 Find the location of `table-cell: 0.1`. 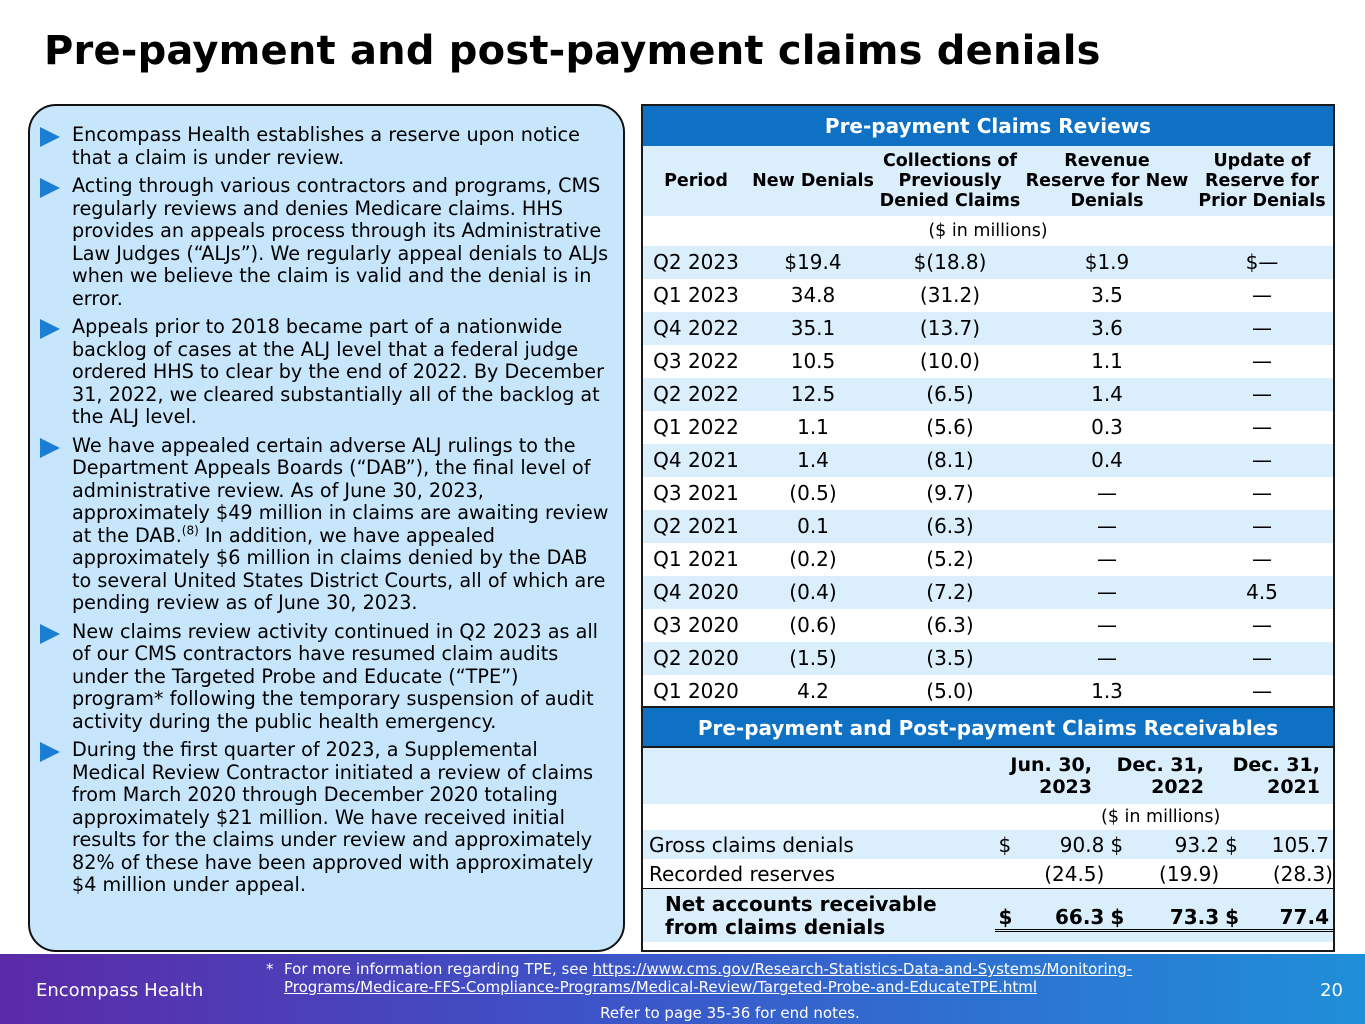

table-cell: 0.1 is located at coordinates (813, 526).